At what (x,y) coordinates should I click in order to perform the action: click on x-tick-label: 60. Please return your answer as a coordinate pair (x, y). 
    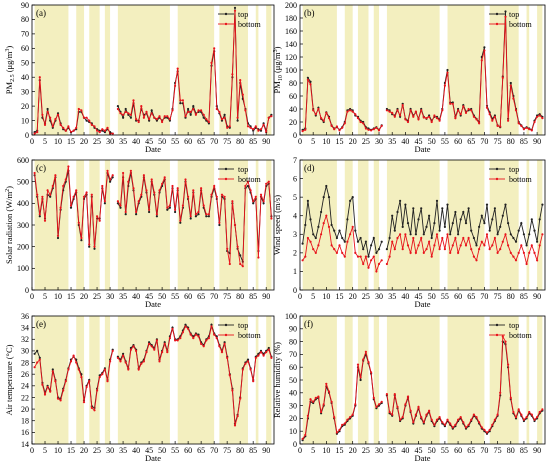
    Looking at the image, I should click on (188, 141).